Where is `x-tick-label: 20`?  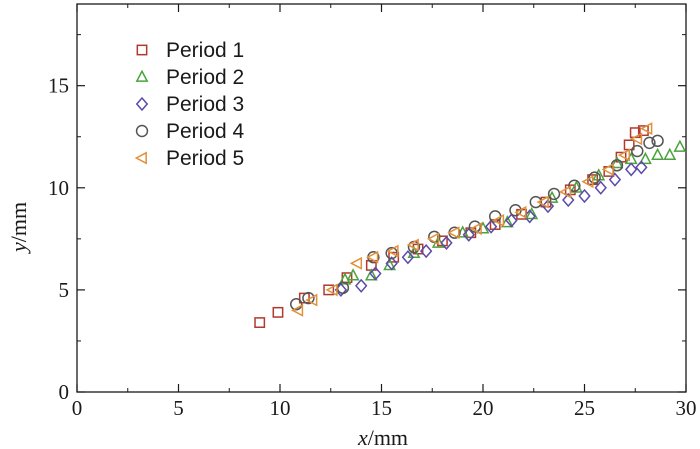
x-tick-label: 20 is located at coordinates (483, 408).